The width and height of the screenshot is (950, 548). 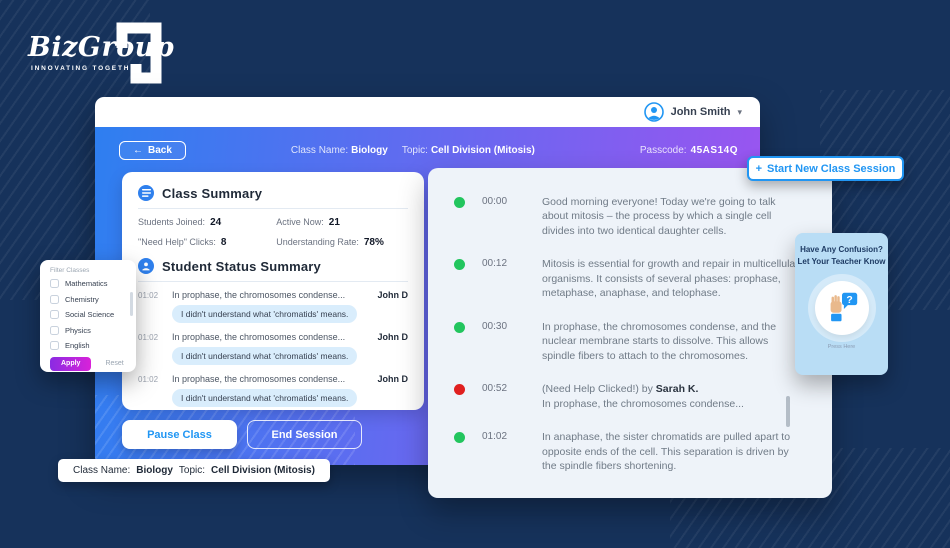 I want to click on reset-button: Reset, so click(x=114, y=363).